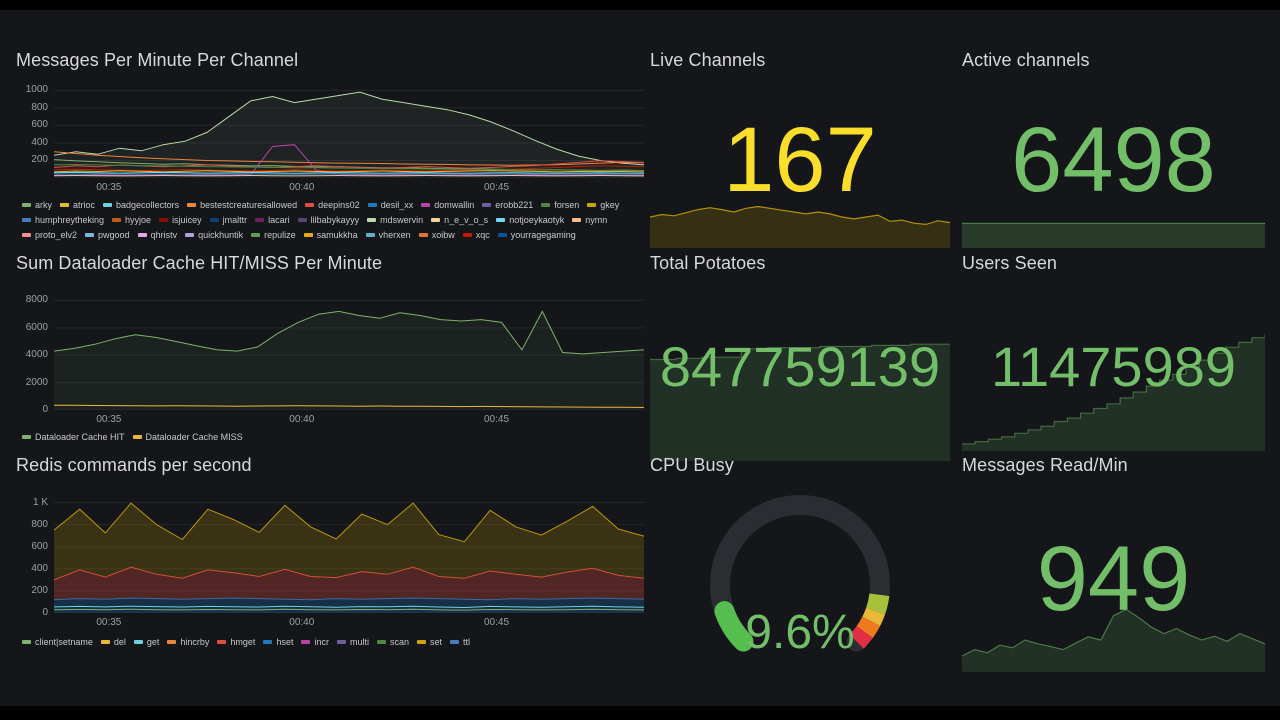 This screenshot has width=1280, height=720. I want to click on panel-title-active-channels: Active channels, so click(1026, 60).